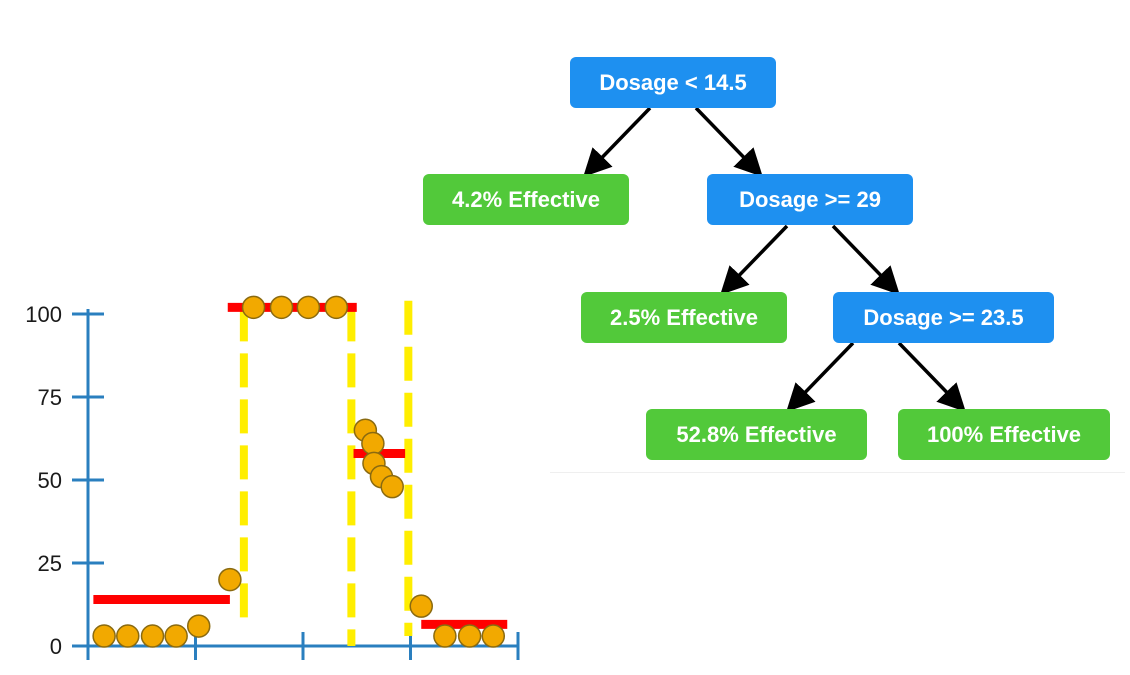 The image size is (1130, 675). I want to click on threshold-lines, so click(326, 473).